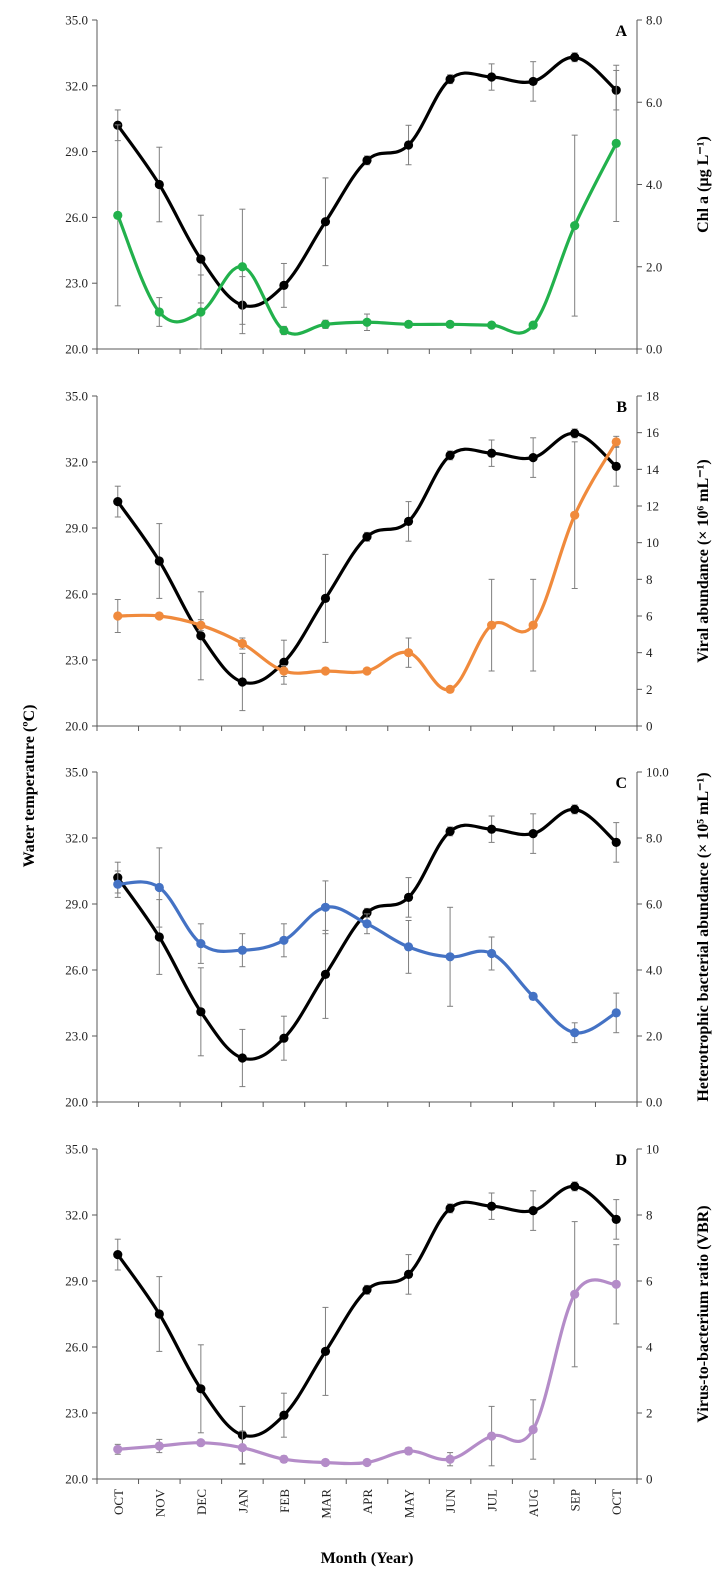  I want to click on left-tick-label: 32.0, so click(76, 838).